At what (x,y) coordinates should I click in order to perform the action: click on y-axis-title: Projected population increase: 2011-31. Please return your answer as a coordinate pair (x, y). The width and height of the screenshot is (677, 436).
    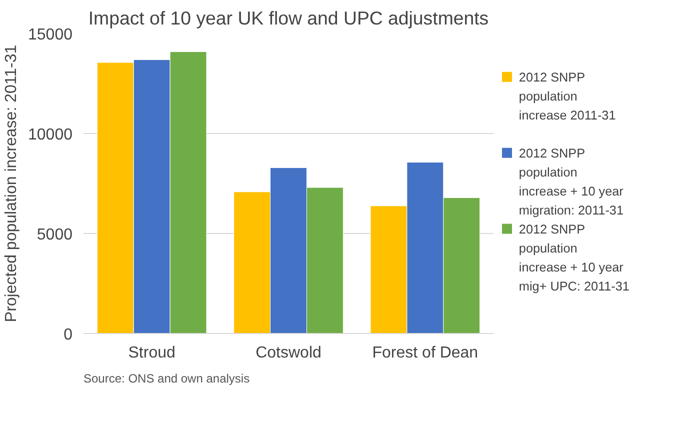
    Looking at the image, I should click on (11, 183).